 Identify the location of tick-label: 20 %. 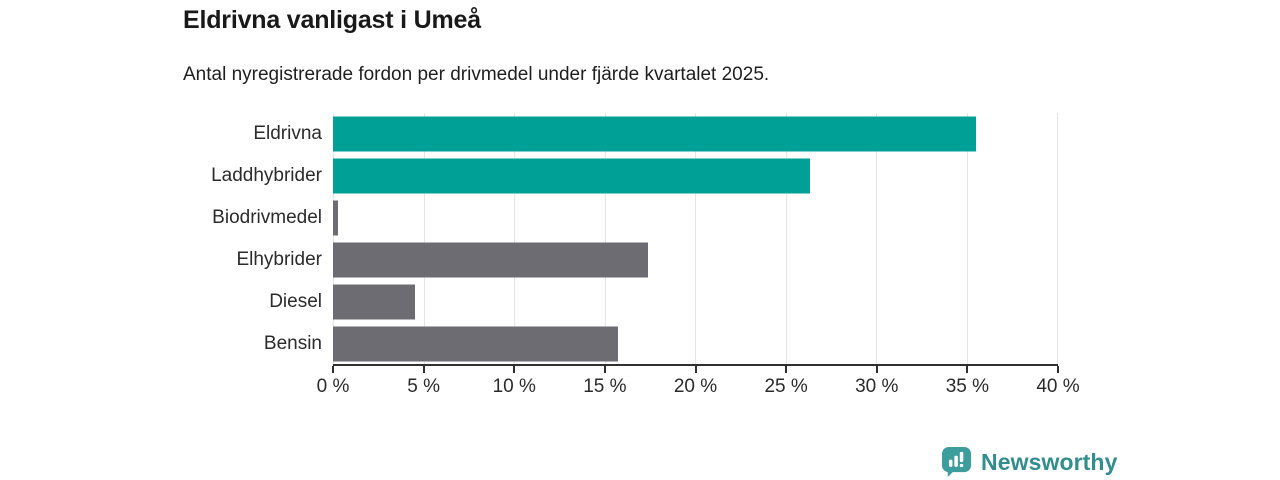
(695, 386).